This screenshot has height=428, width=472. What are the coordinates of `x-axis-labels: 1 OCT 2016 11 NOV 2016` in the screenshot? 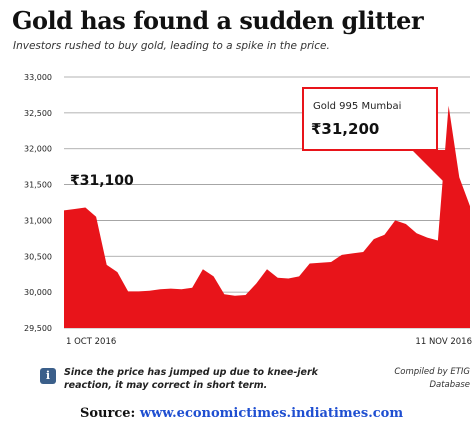 It's located at (269, 342).